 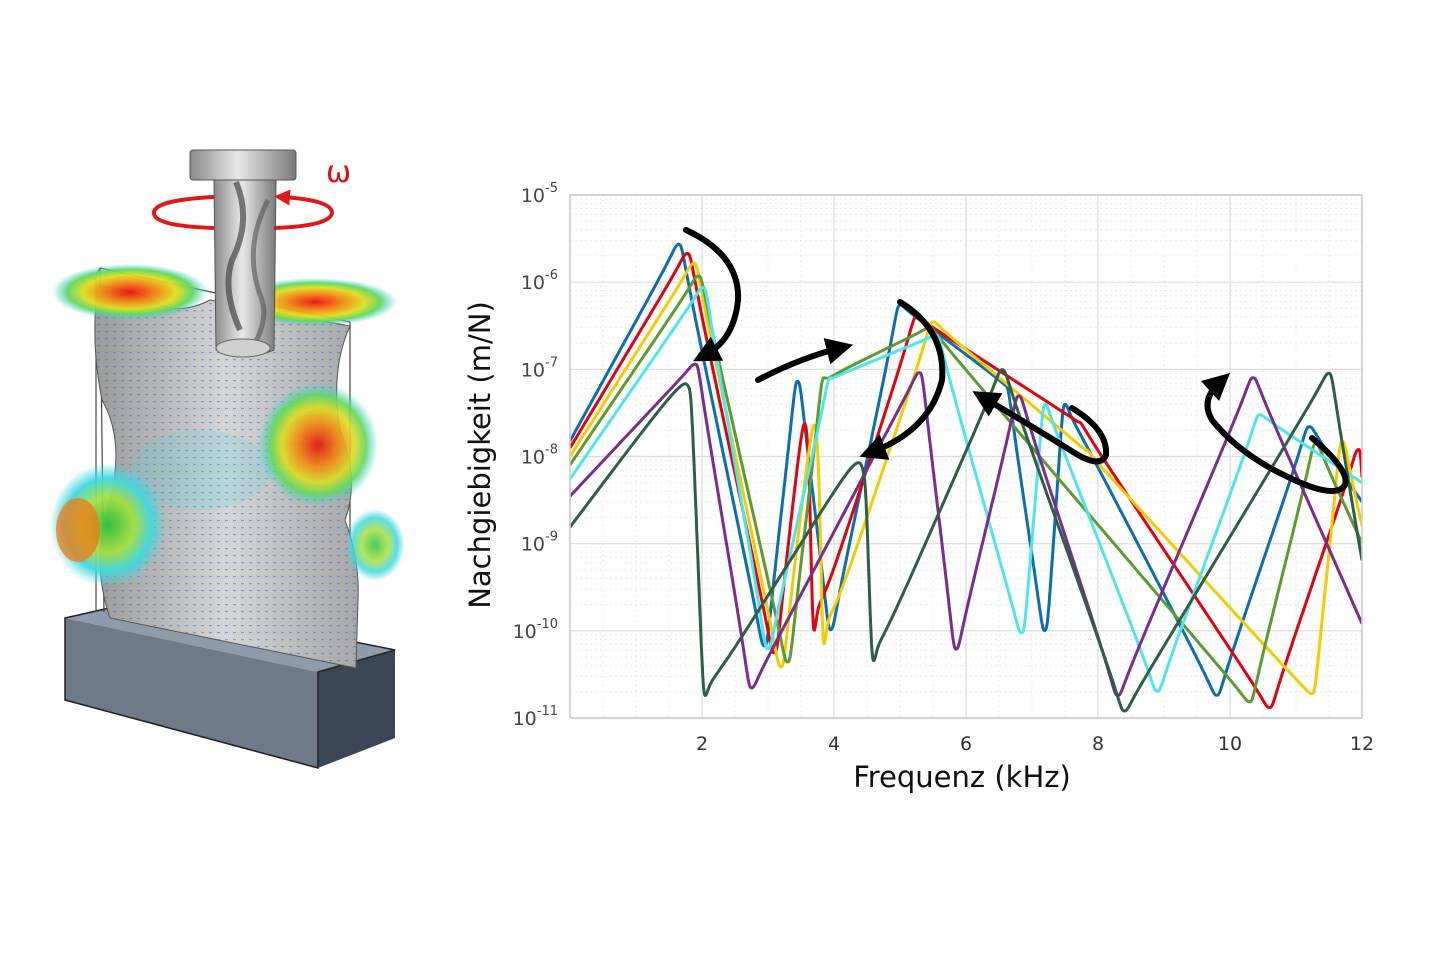 What do you see at coordinates (551, 450) in the screenshot?
I see `y-tick-exponent: -8` at bounding box center [551, 450].